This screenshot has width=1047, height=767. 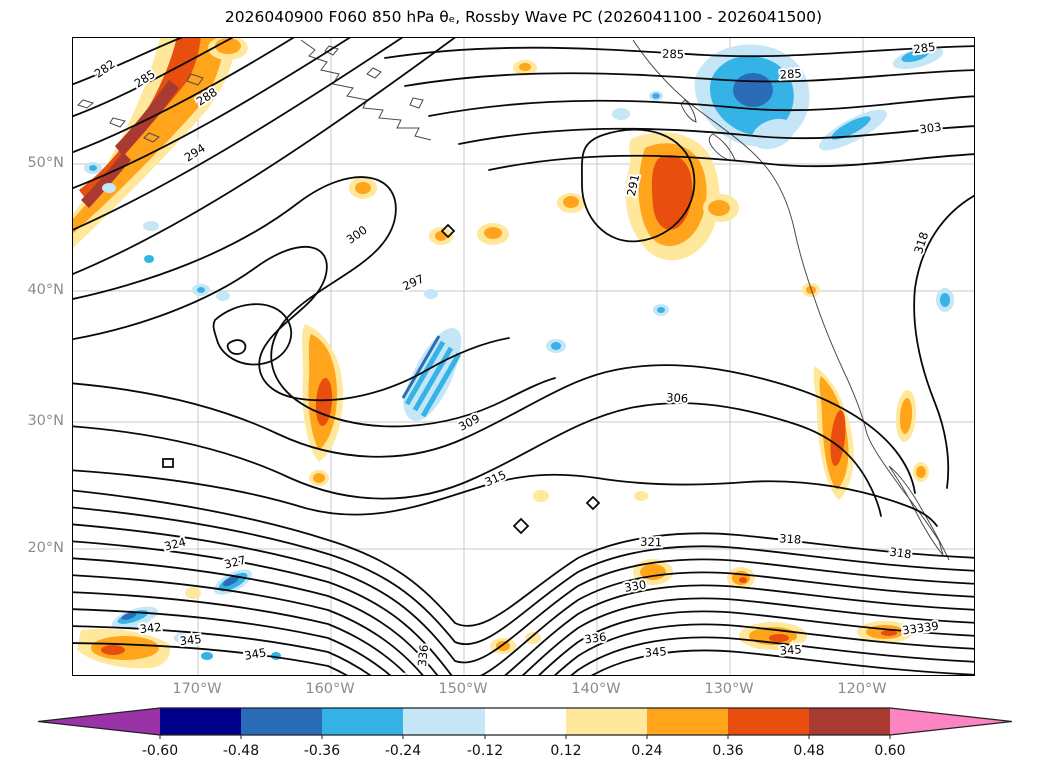 I want to click on contour-label: 327, so click(x=235, y=562).